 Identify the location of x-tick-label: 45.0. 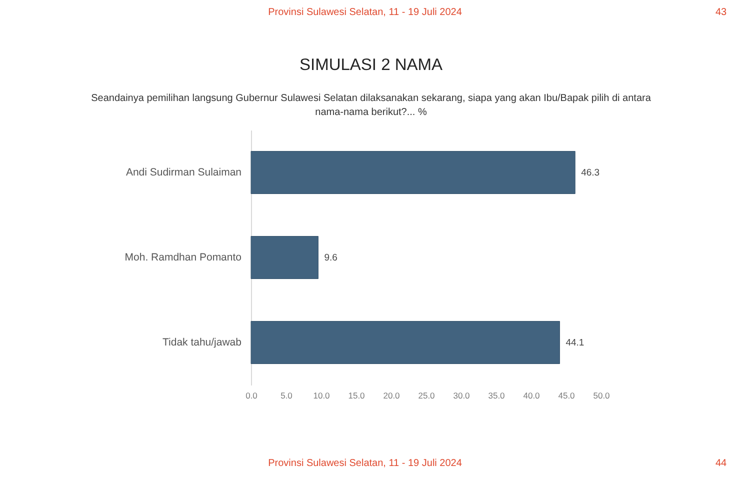
(567, 395).